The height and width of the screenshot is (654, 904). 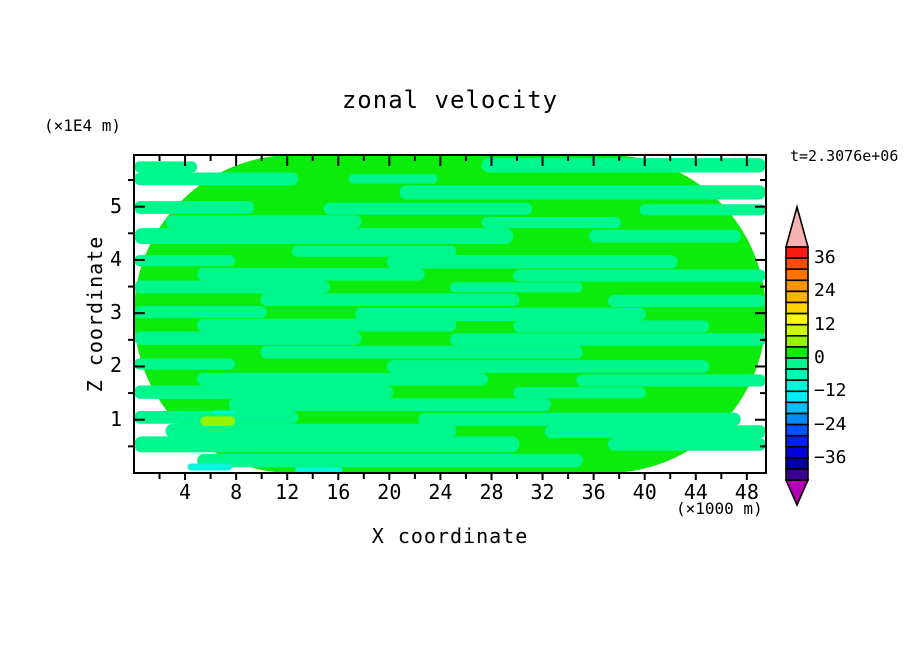 What do you see at coordinates (830, 457) in the screenshot?
I see `colorbar-label: −36` at bounding box center [830, 457].